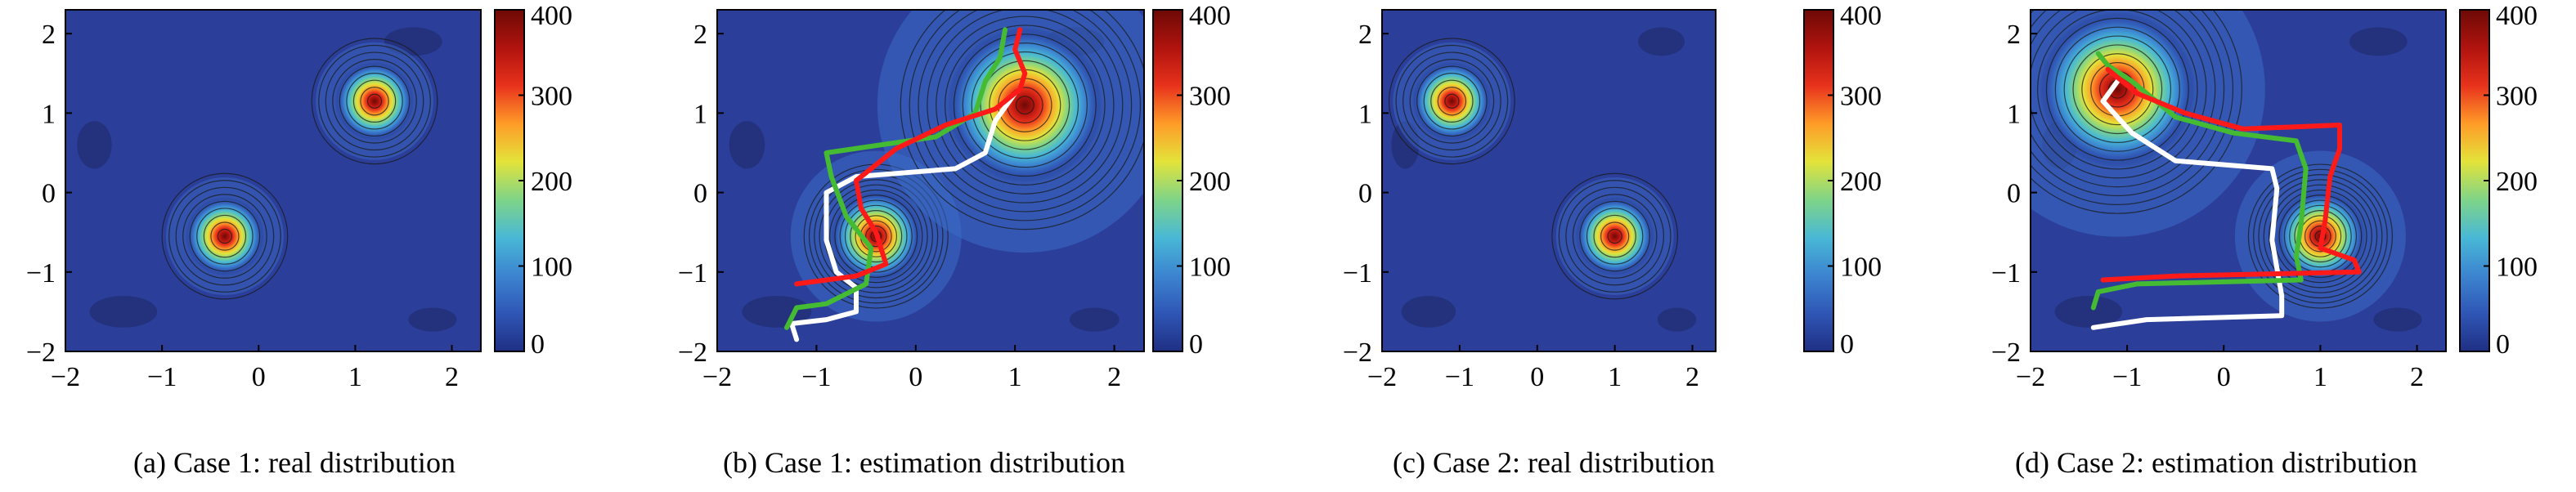  I want to click on y-tick-label: 0, so click(2014, 194).